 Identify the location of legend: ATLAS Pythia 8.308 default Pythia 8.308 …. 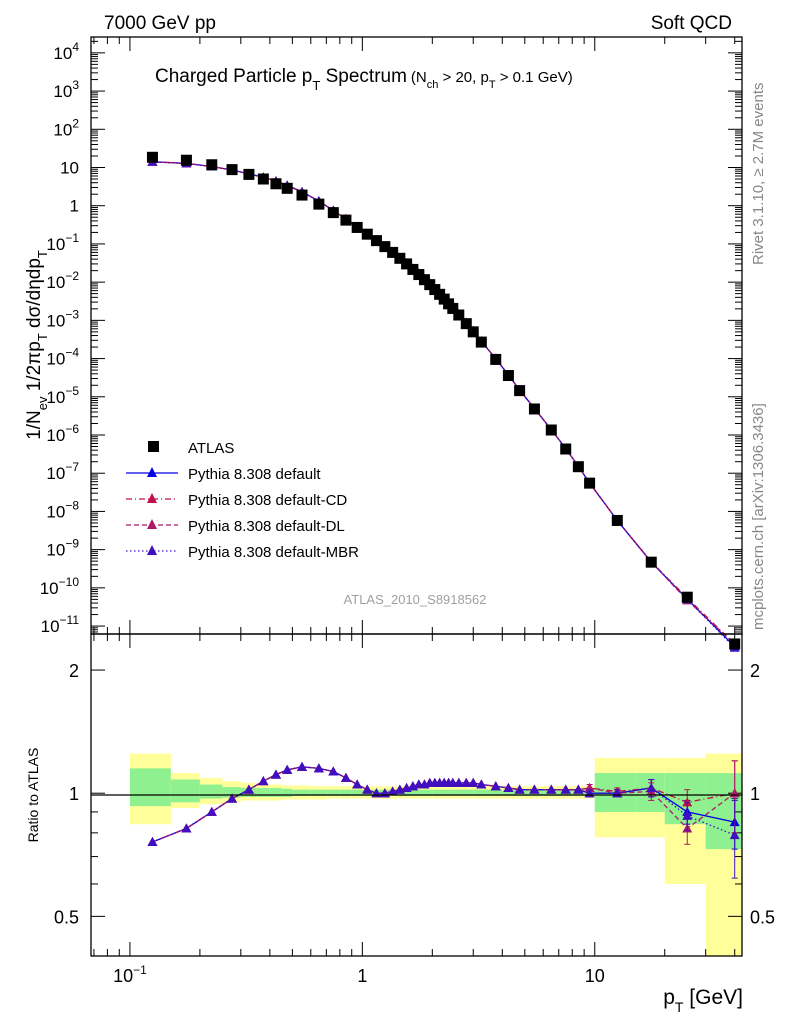
(242, 500).